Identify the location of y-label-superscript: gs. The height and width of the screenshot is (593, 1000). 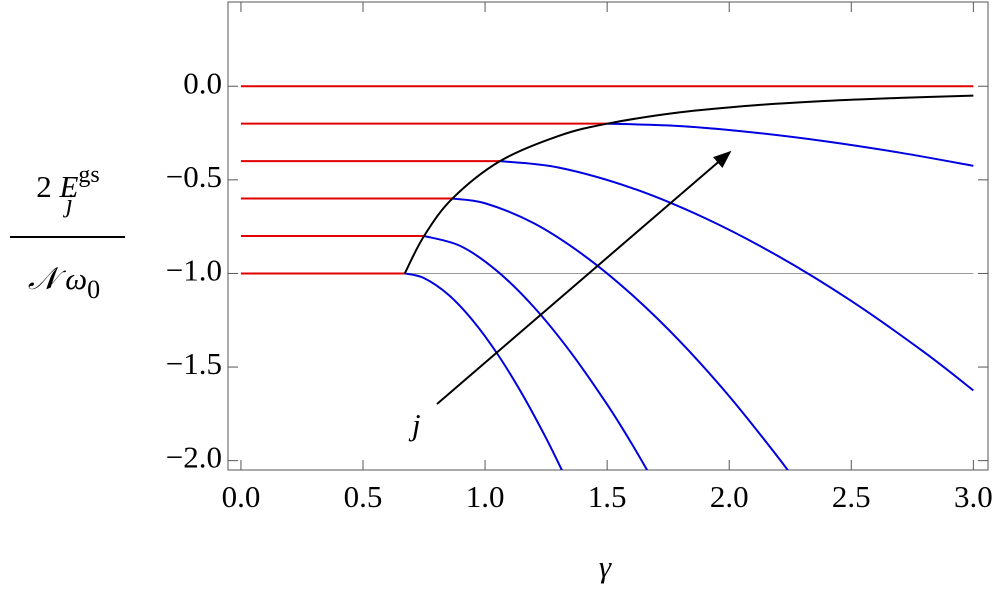
(88, 175).